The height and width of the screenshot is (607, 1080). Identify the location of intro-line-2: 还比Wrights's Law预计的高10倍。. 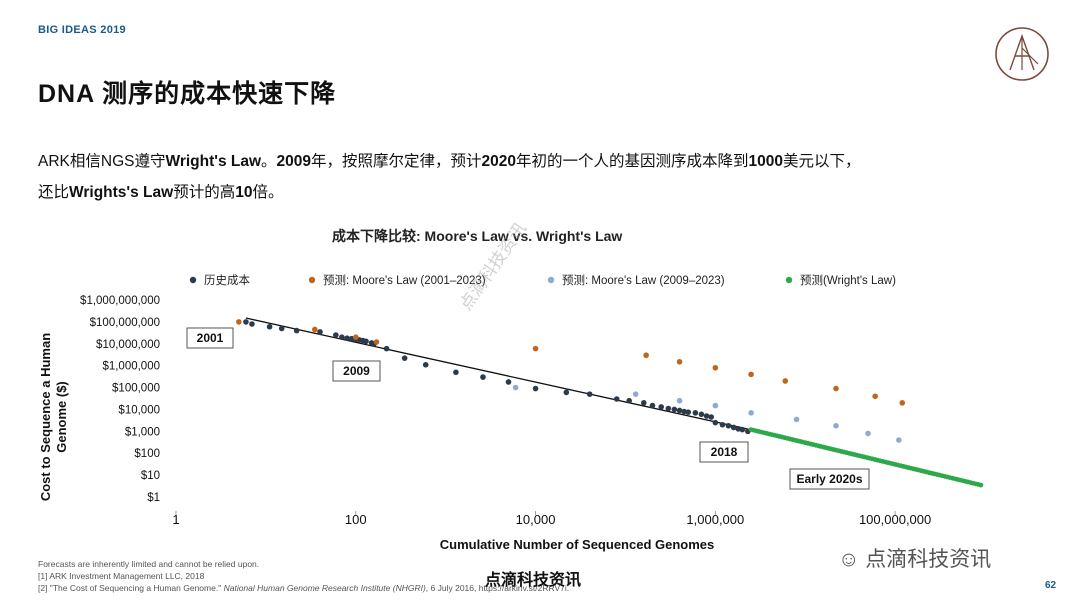
(161, 192).